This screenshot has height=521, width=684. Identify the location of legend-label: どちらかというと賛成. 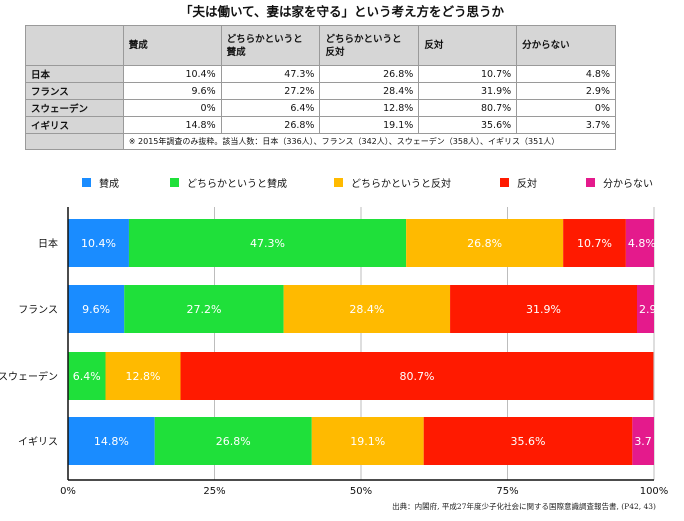
(237, 184).